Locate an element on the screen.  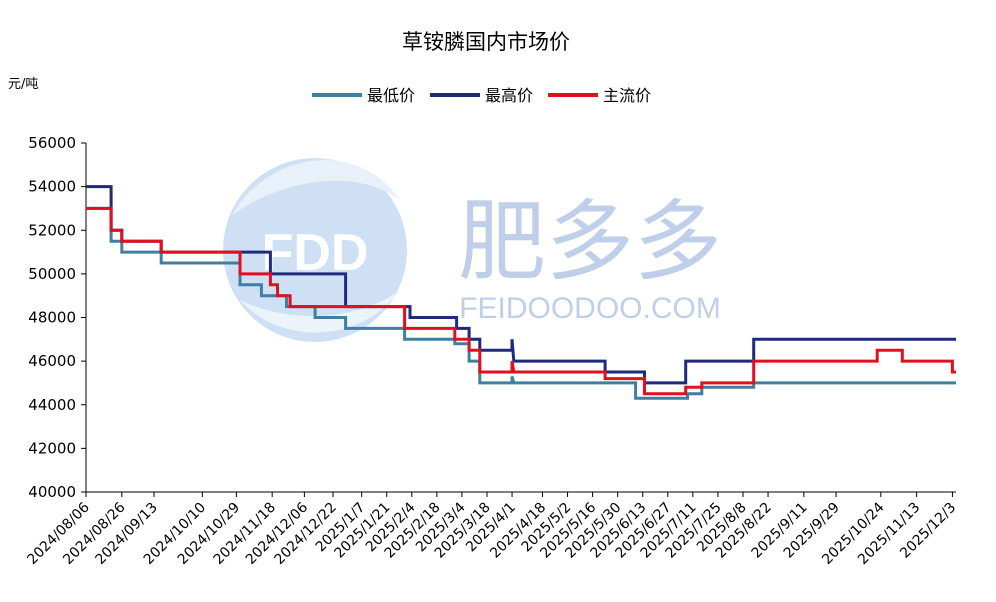
legend-item-high: 最高价 is located at coordinates (481, 95).